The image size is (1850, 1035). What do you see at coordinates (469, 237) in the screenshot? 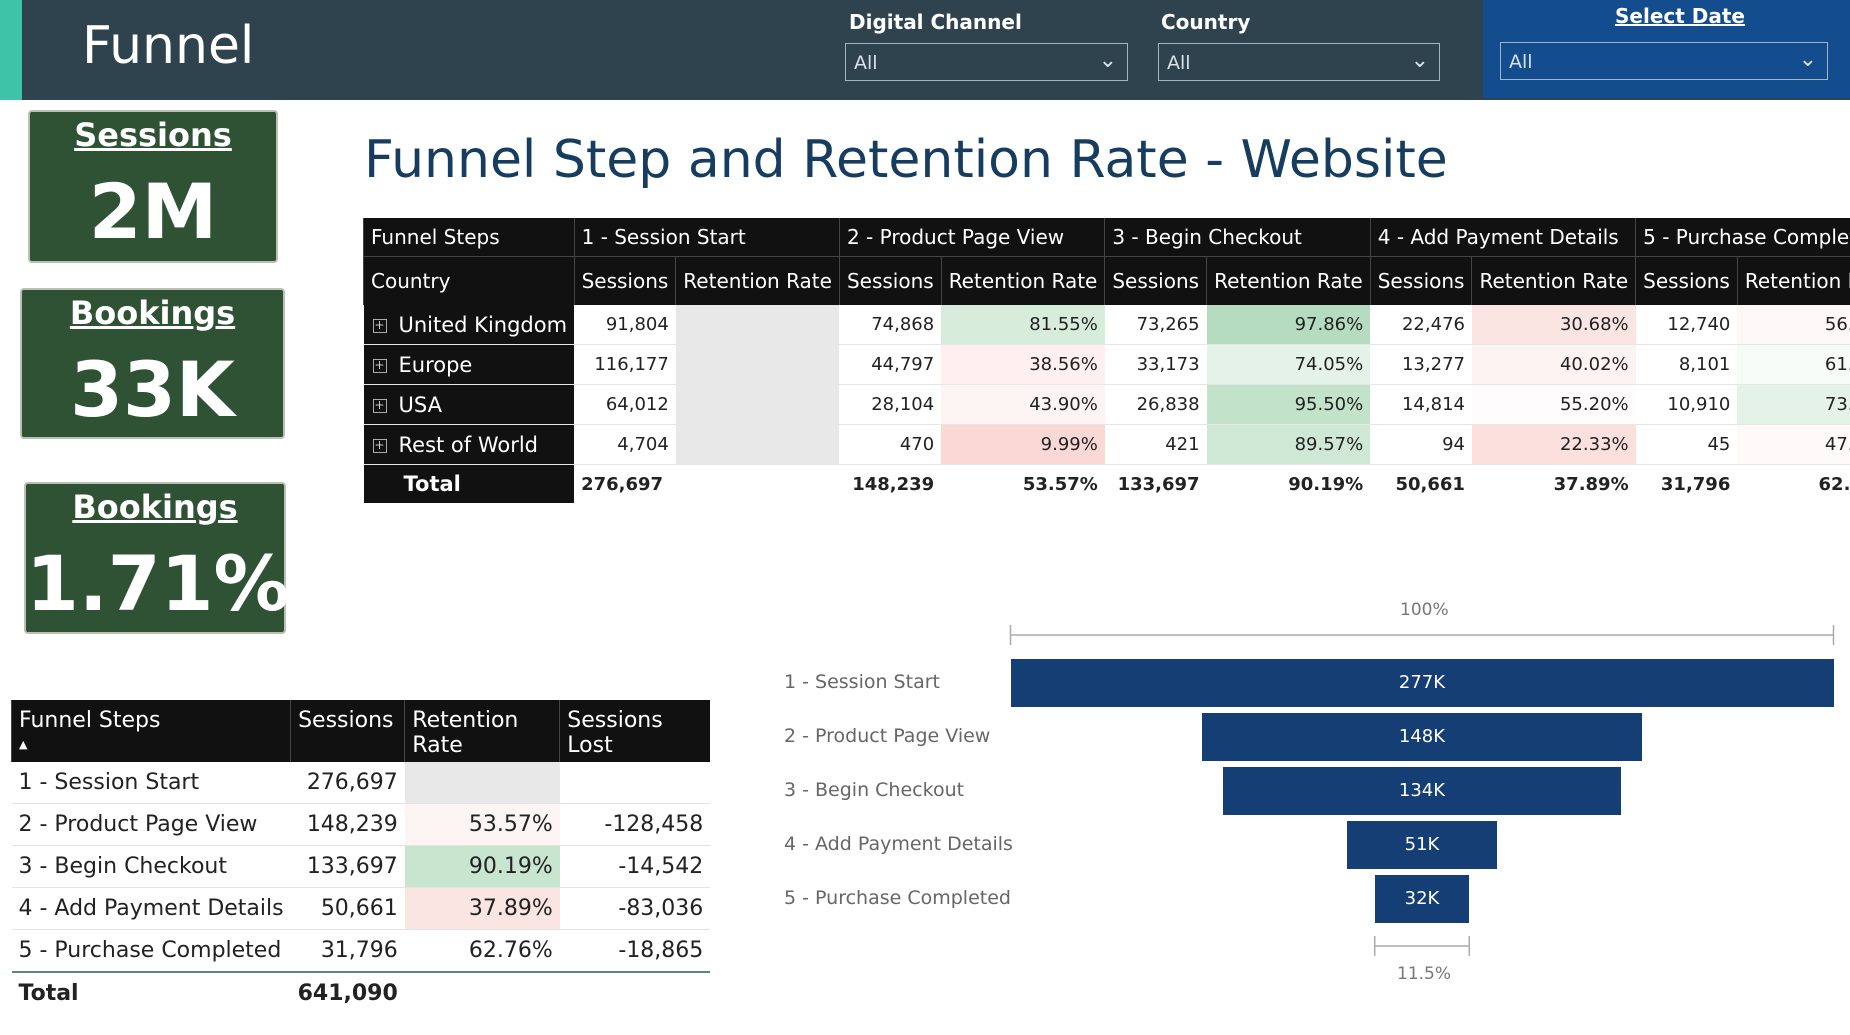
I see `corner-header-steps: Funnel Steps` at bounding box center [469, 237].